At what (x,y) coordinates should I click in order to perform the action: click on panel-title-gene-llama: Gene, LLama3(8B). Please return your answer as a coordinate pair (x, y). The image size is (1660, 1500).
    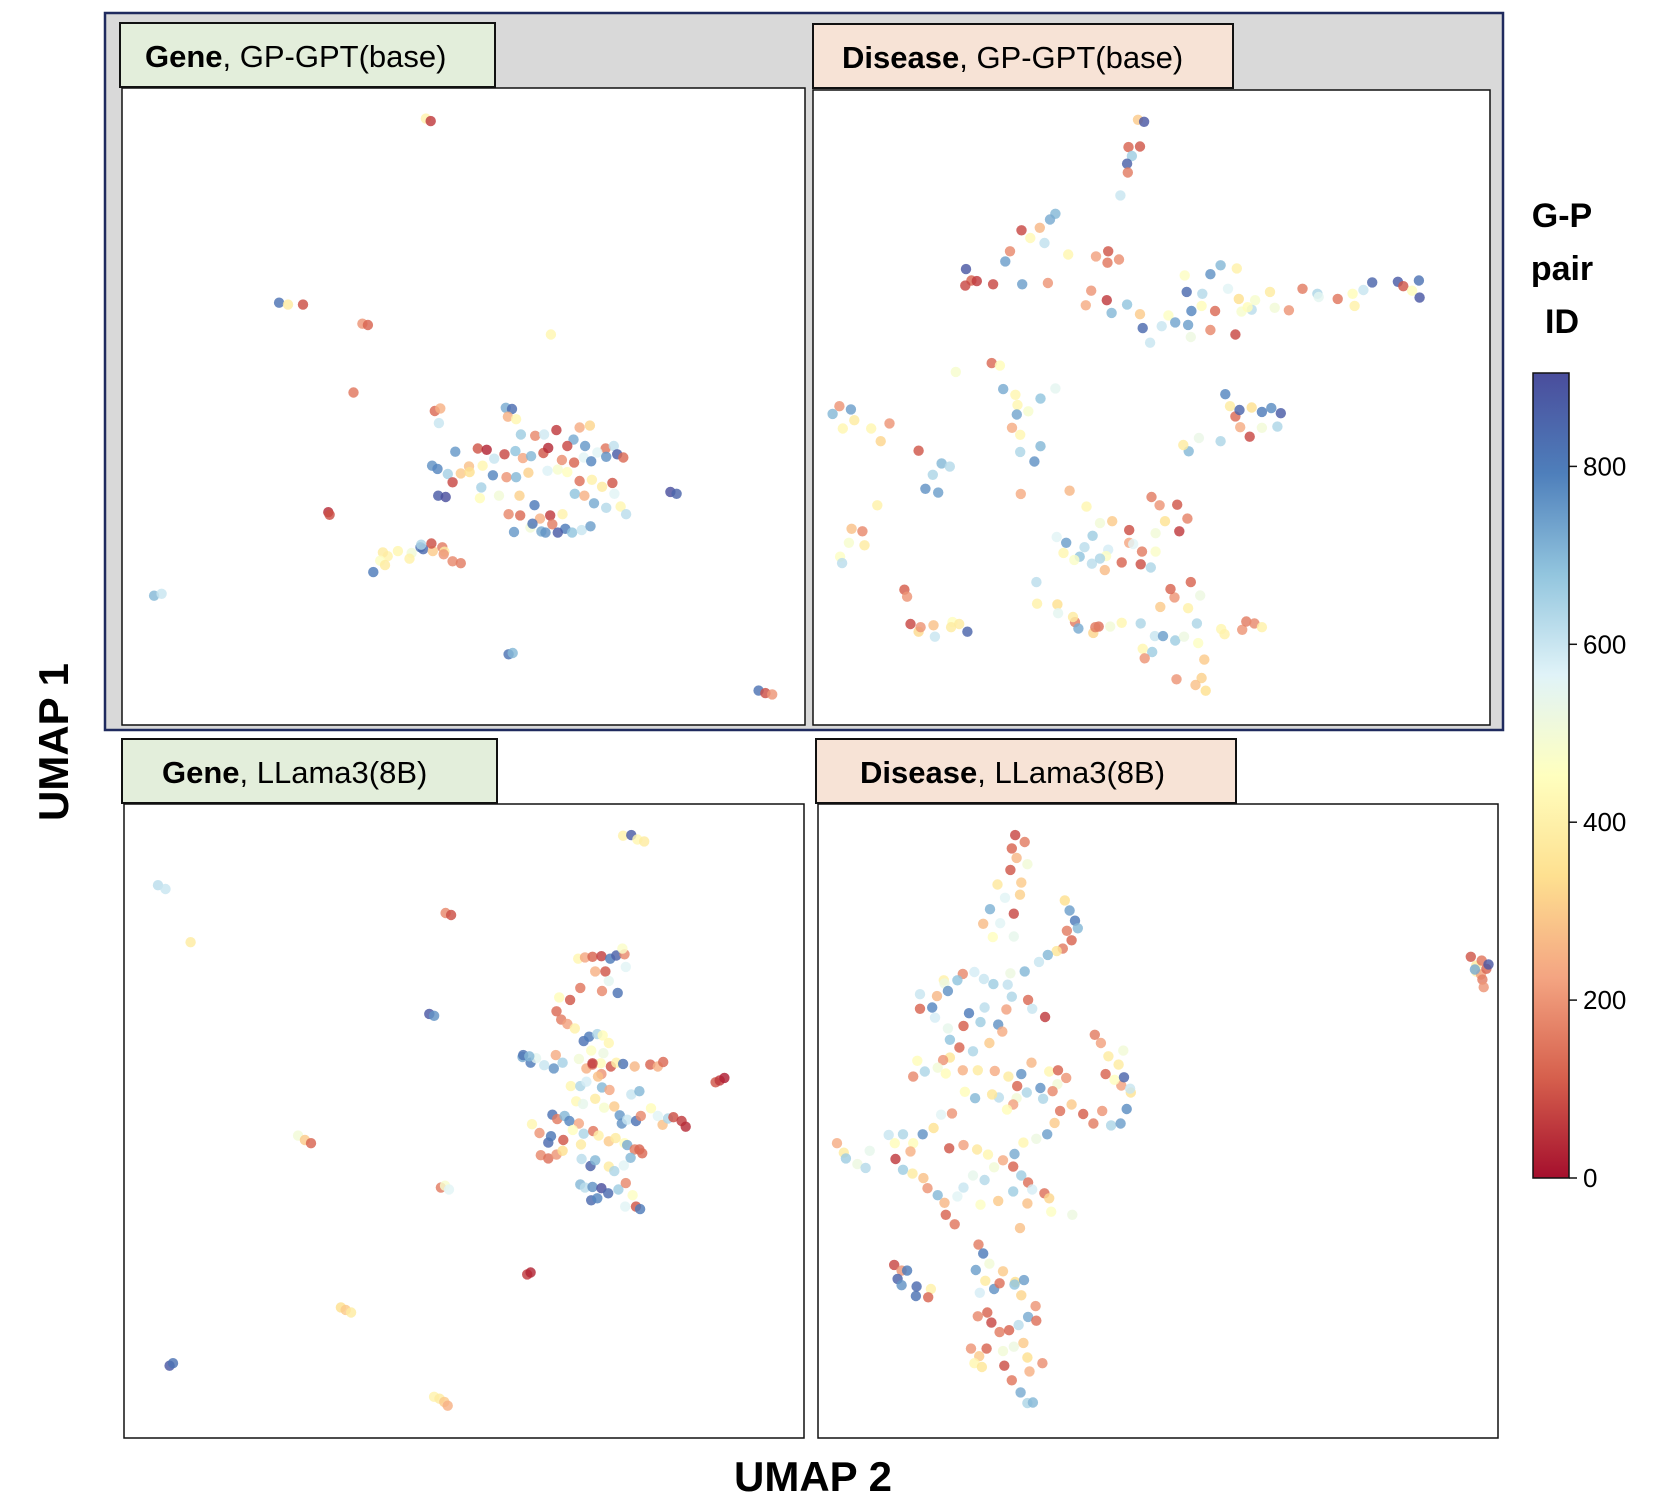
    Looking at the image, I should click on (309, 771).